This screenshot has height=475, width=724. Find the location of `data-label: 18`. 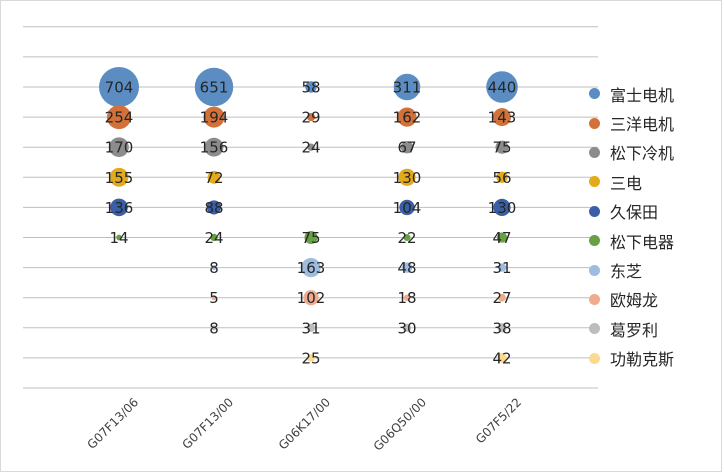

data-label: 18 is located at coordinates (406, 298).